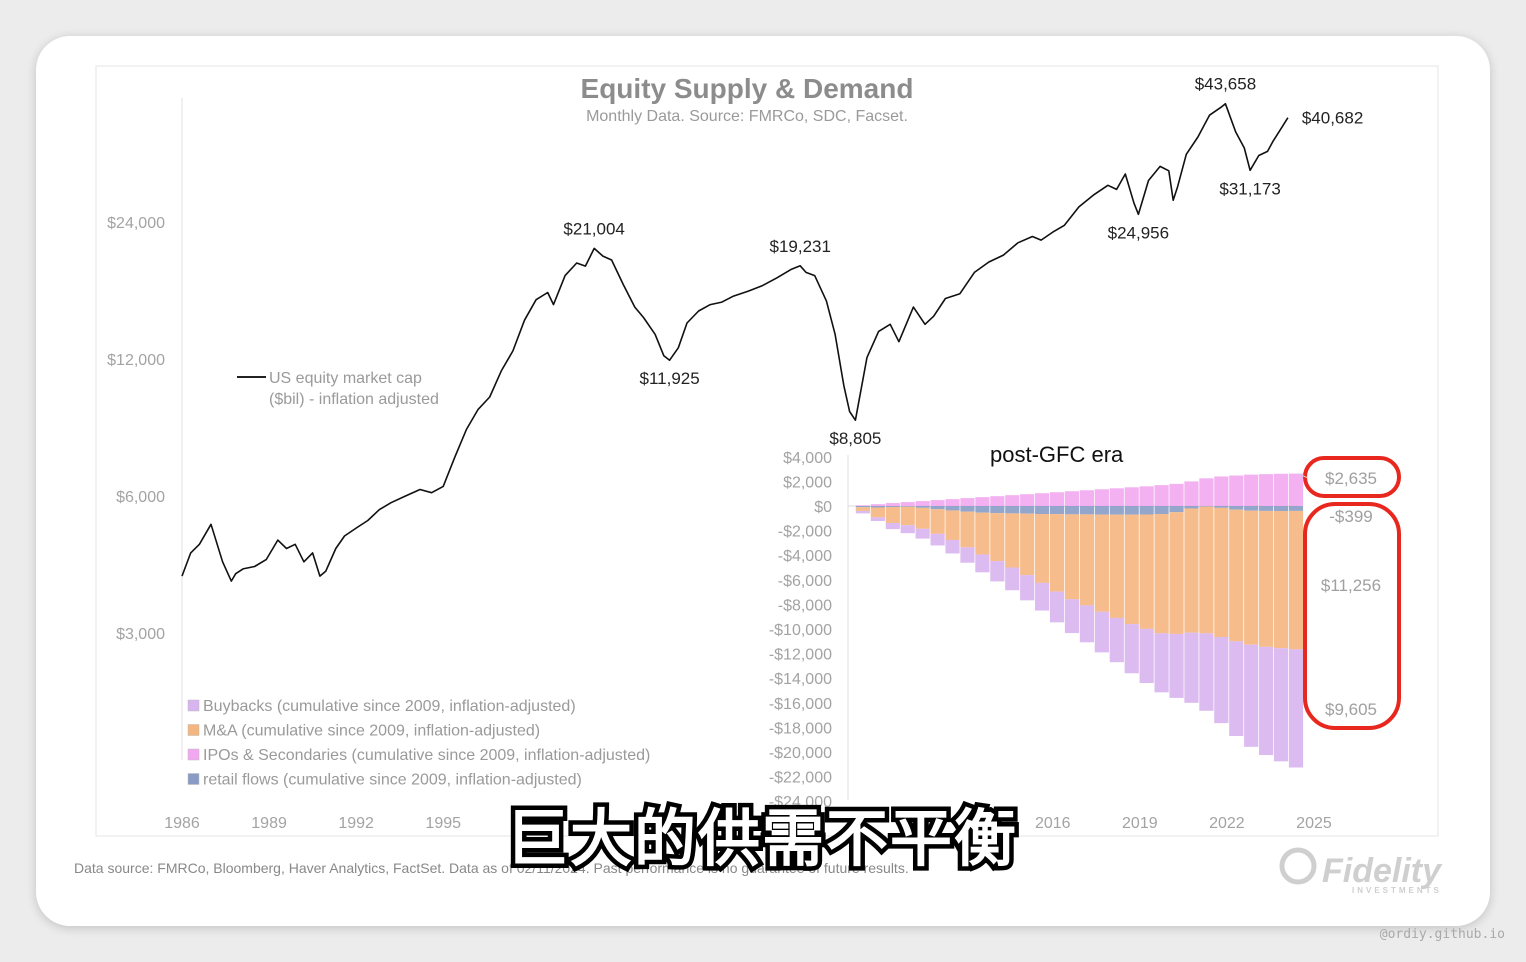  I want to click on watermark: @ordiy.github.io, so click(1442, 934).